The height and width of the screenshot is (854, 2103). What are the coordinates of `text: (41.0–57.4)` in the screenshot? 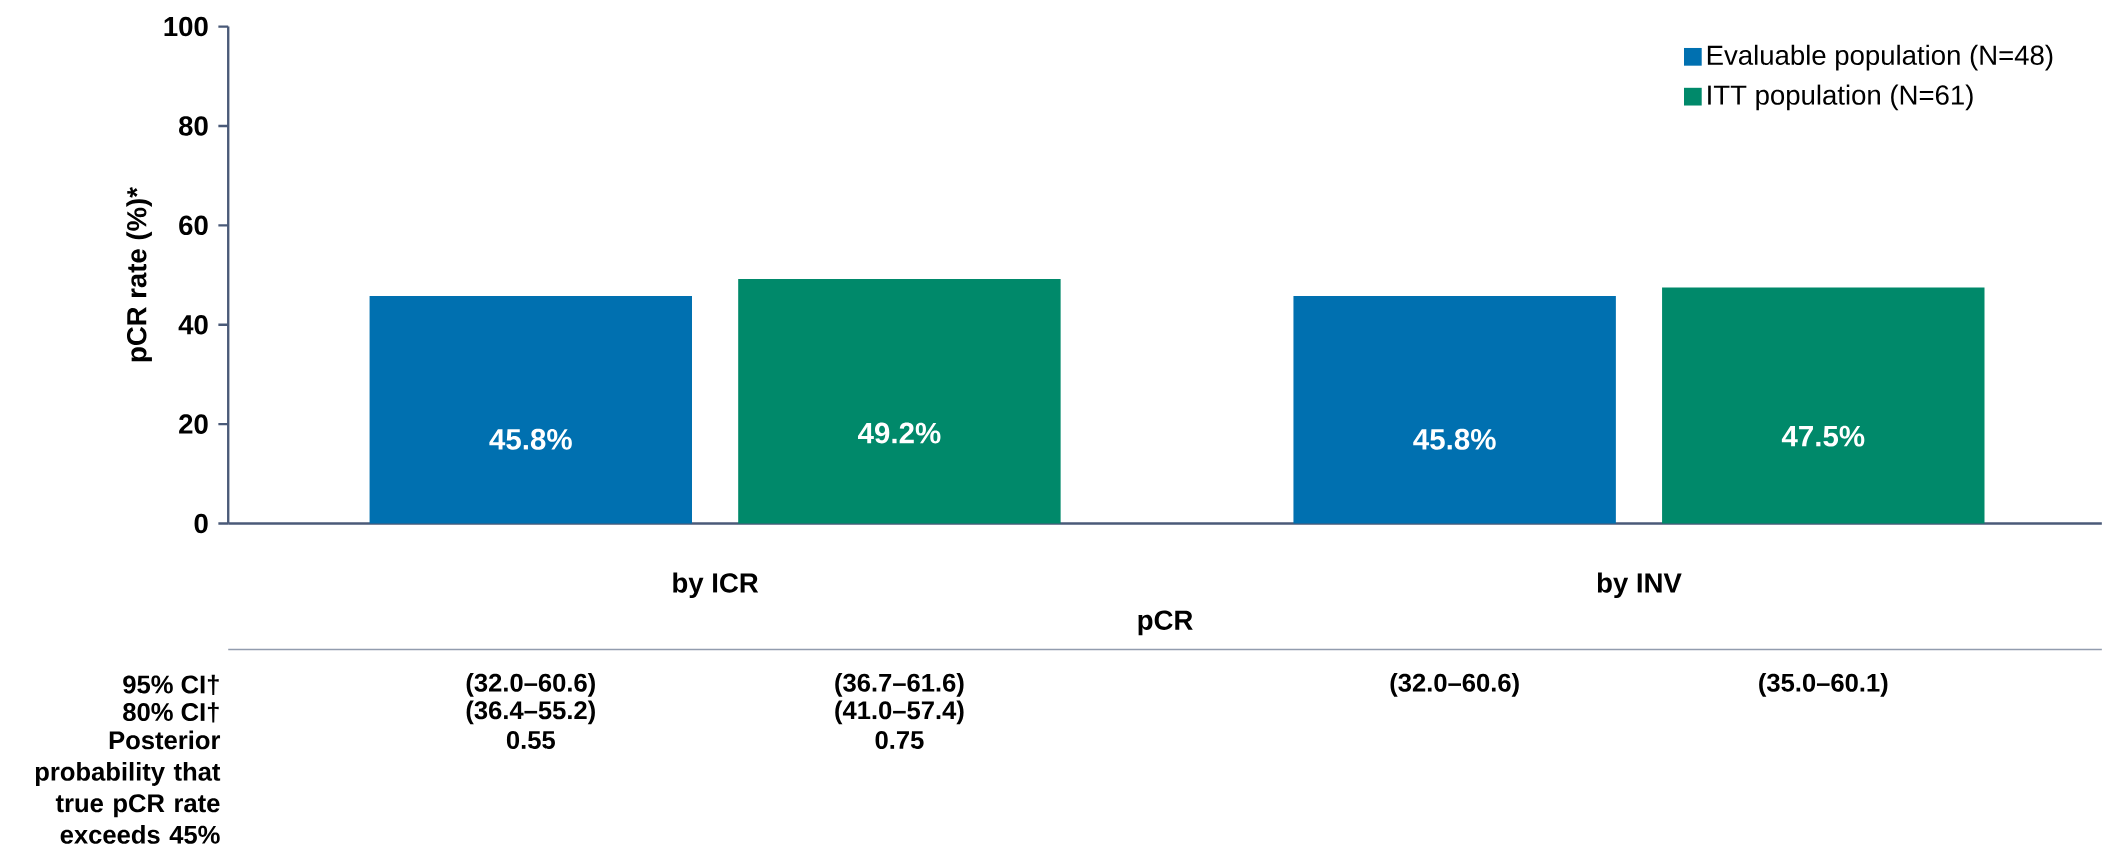 It's located at (899, 712).